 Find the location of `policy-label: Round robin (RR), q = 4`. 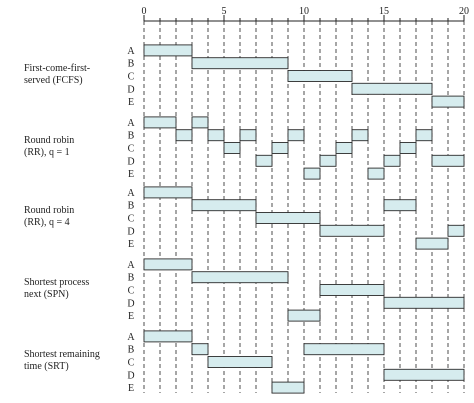

policy-label: Round robin (RR), q = 4 is located at coordinates (49, 216).